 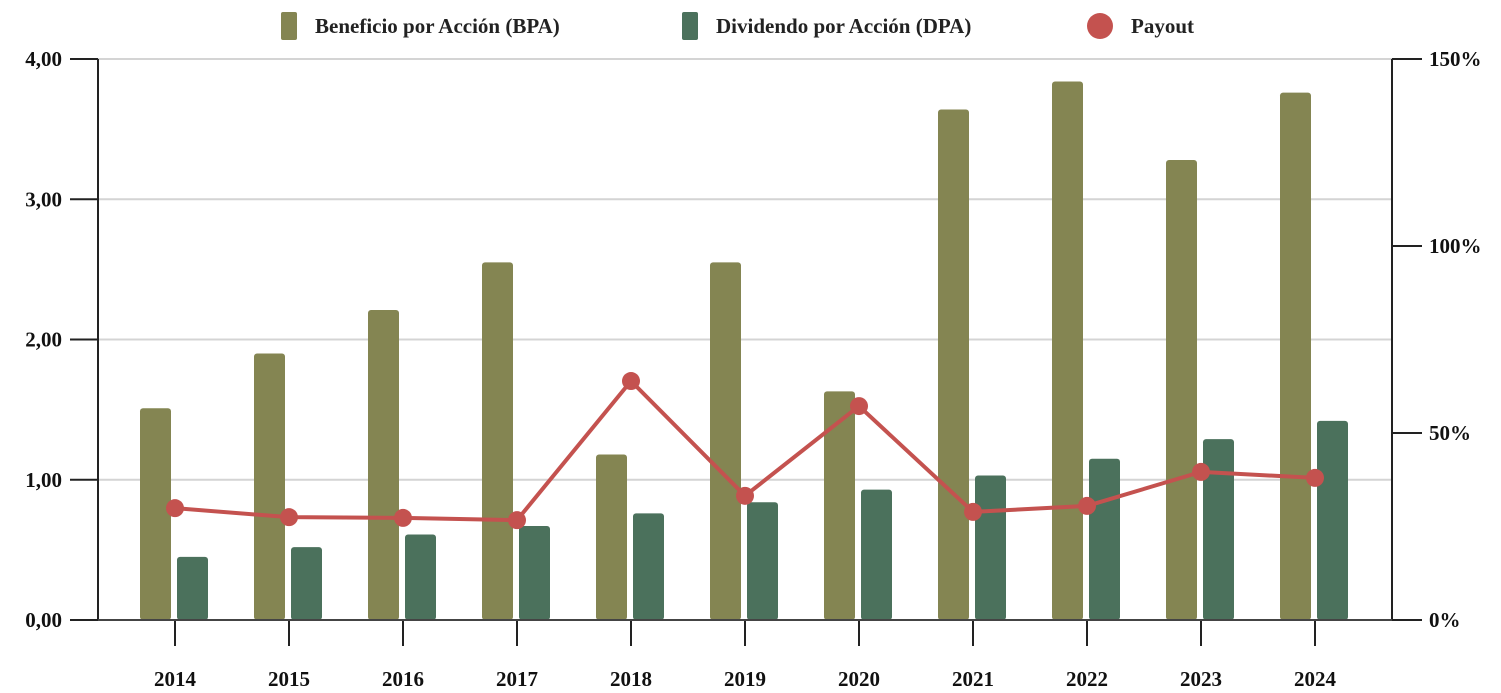 What do you see at coordinates (517, 679) in the screenshot?
I see `x-tick-label: 2017` at bounding box center [517, 679].